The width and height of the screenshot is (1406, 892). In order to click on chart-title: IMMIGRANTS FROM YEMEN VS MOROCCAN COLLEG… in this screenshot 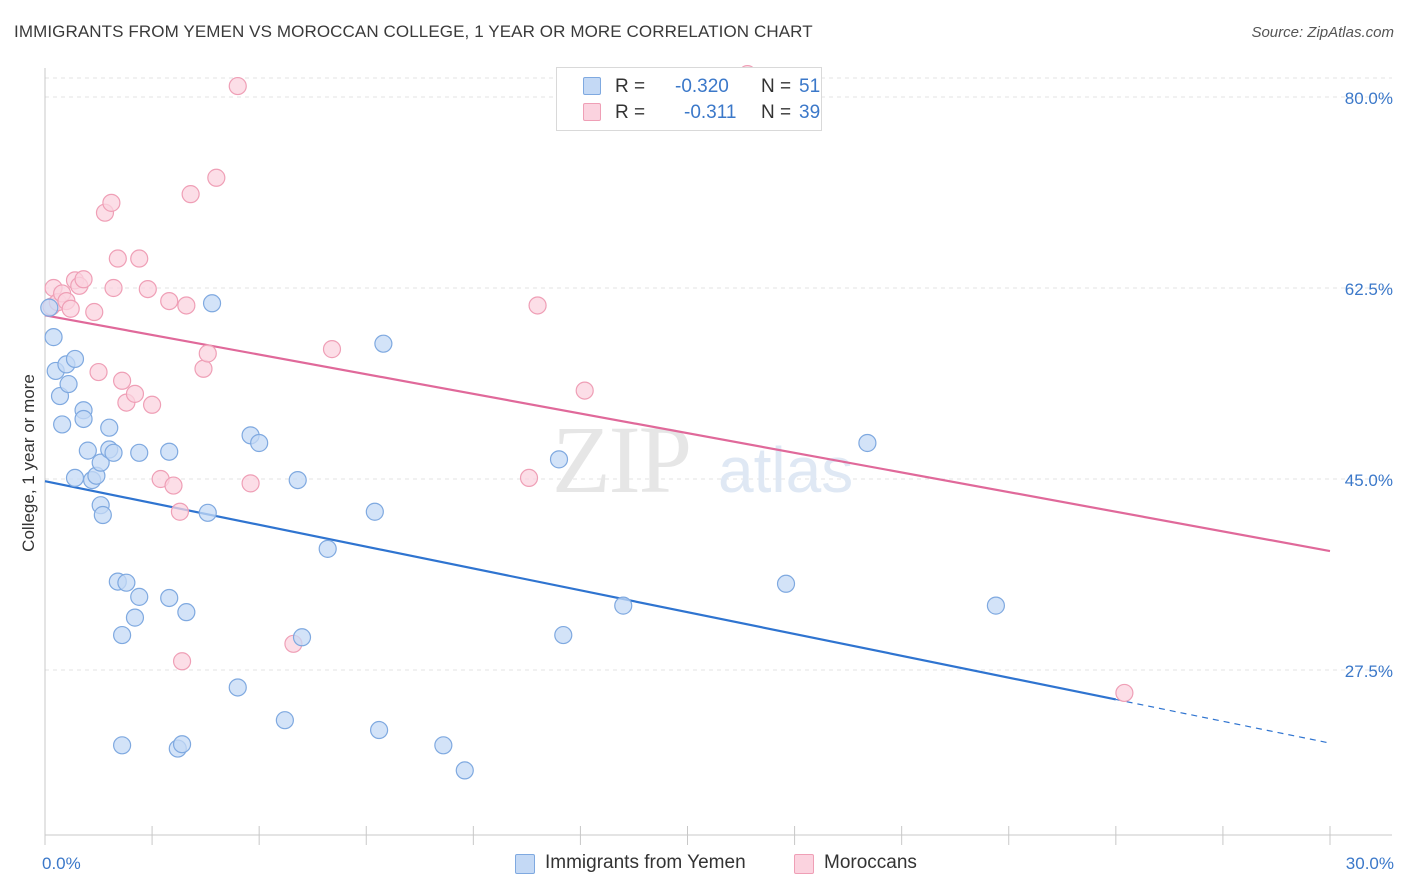, I will do `click(413, 31)`.